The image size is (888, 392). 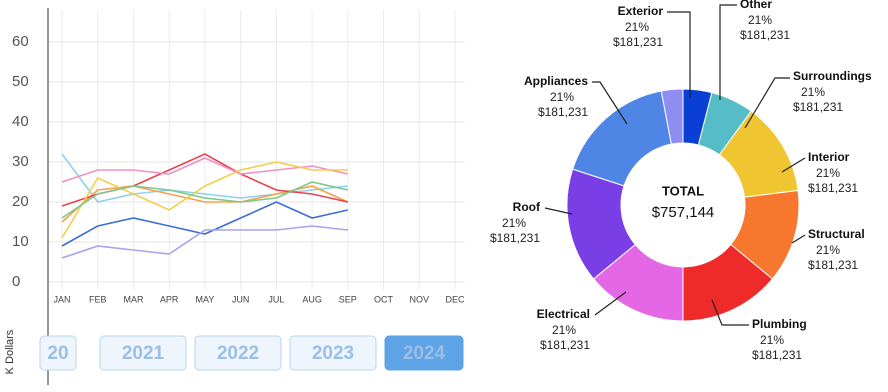 I want to click on x-tick-label: AUG, so click(x=312, y=299).